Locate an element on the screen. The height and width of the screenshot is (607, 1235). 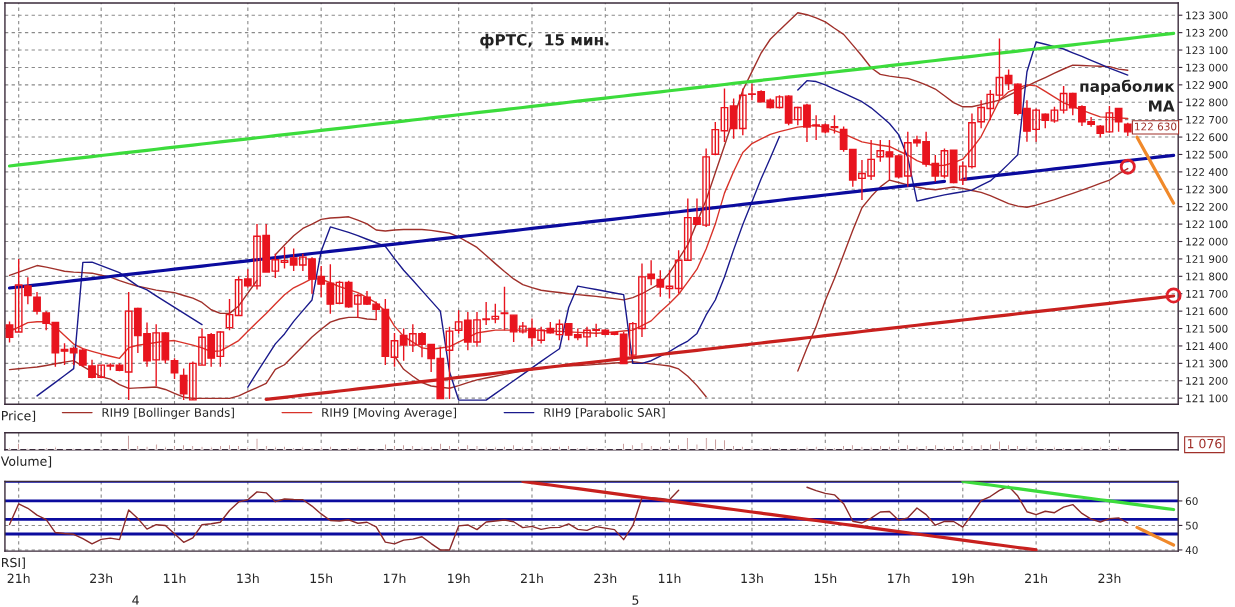
annotation: MA is located at coordinates (1162, 106).